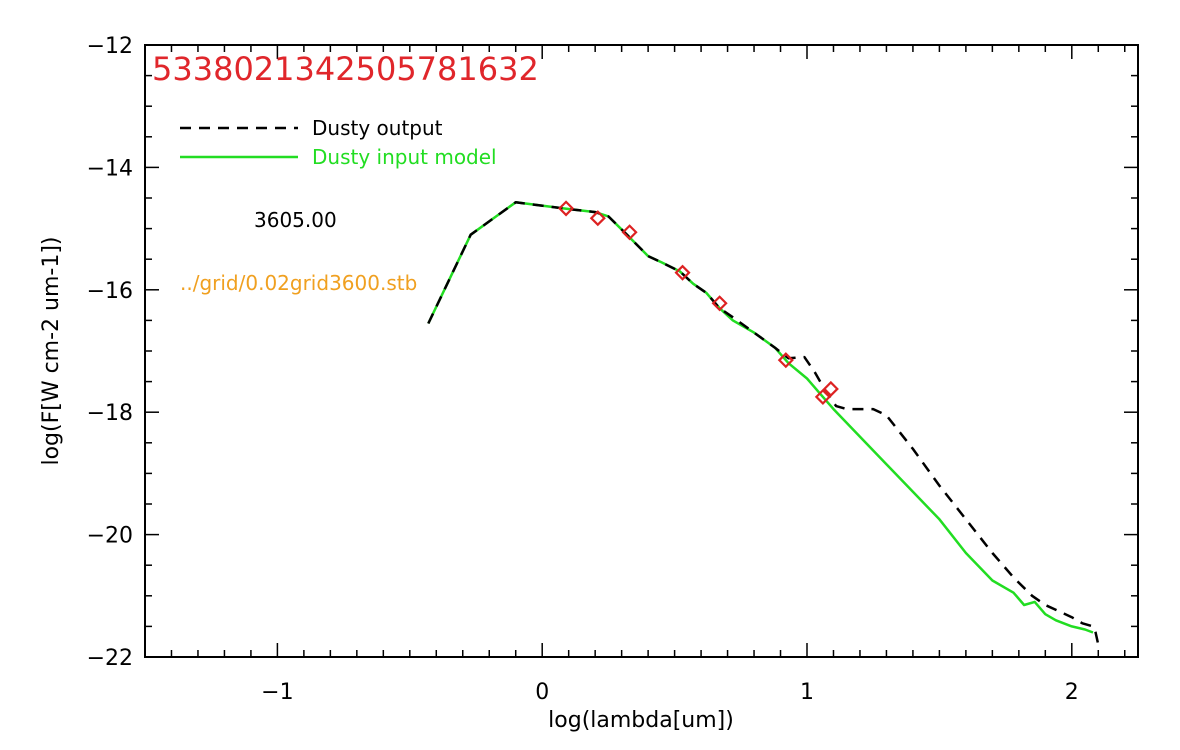  What do you see at coordinates (338, 142) in the screenshot?
I see `legend: Dusty output Dusty input model` at bounding box center [338, 142].